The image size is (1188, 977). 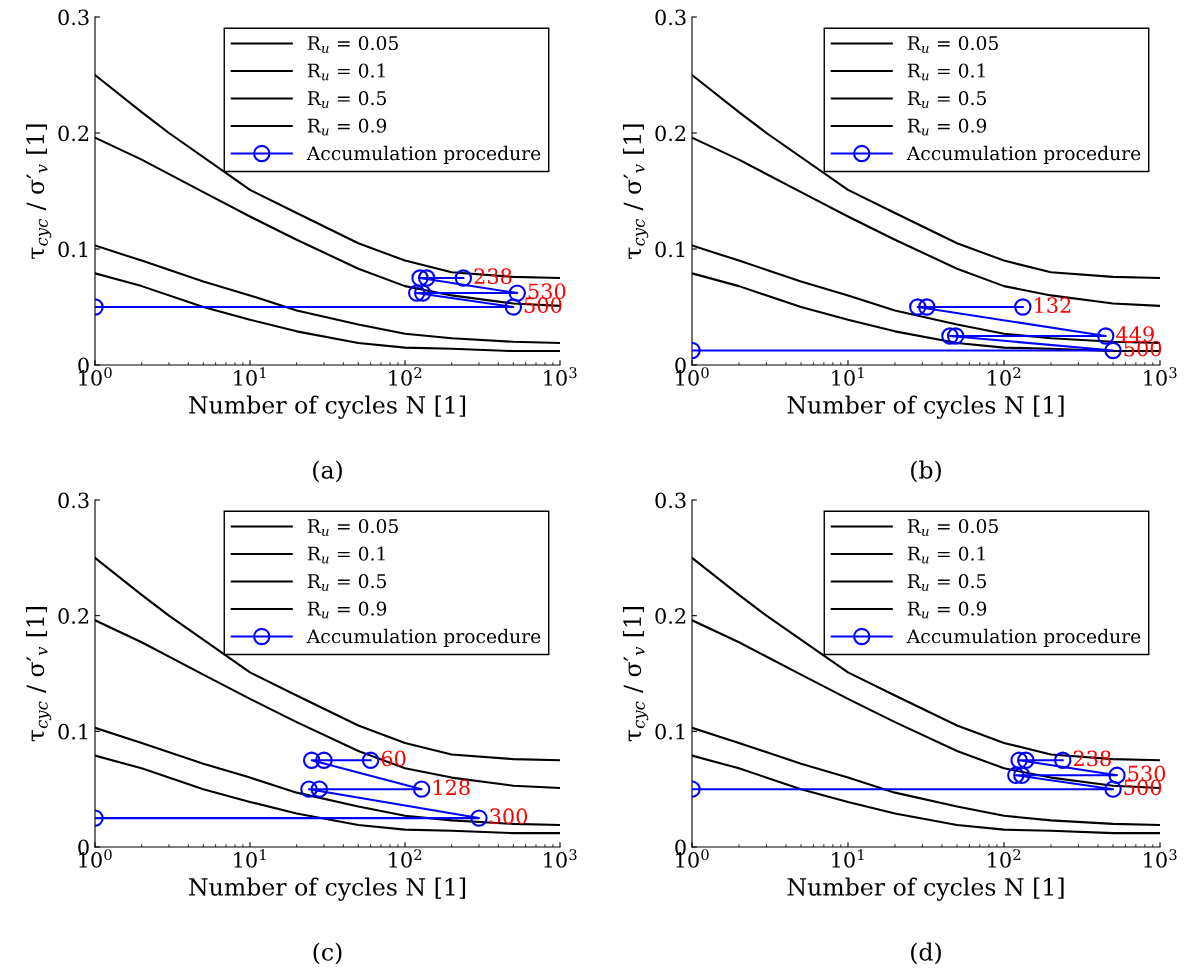 I want to click on annotation: 530, so click(x=547, y=291).